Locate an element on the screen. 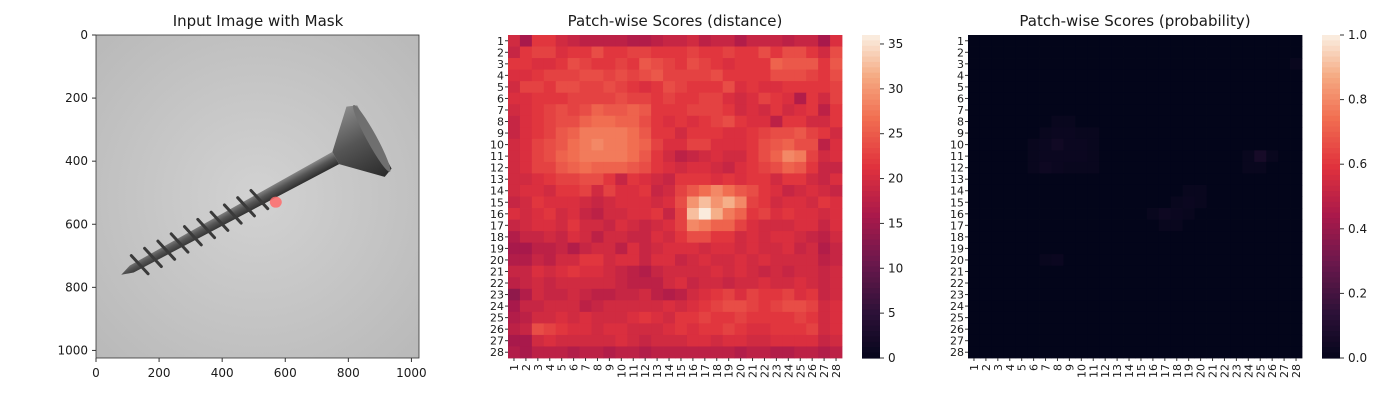  col-label: 1 is located at coordinates (974, 367).